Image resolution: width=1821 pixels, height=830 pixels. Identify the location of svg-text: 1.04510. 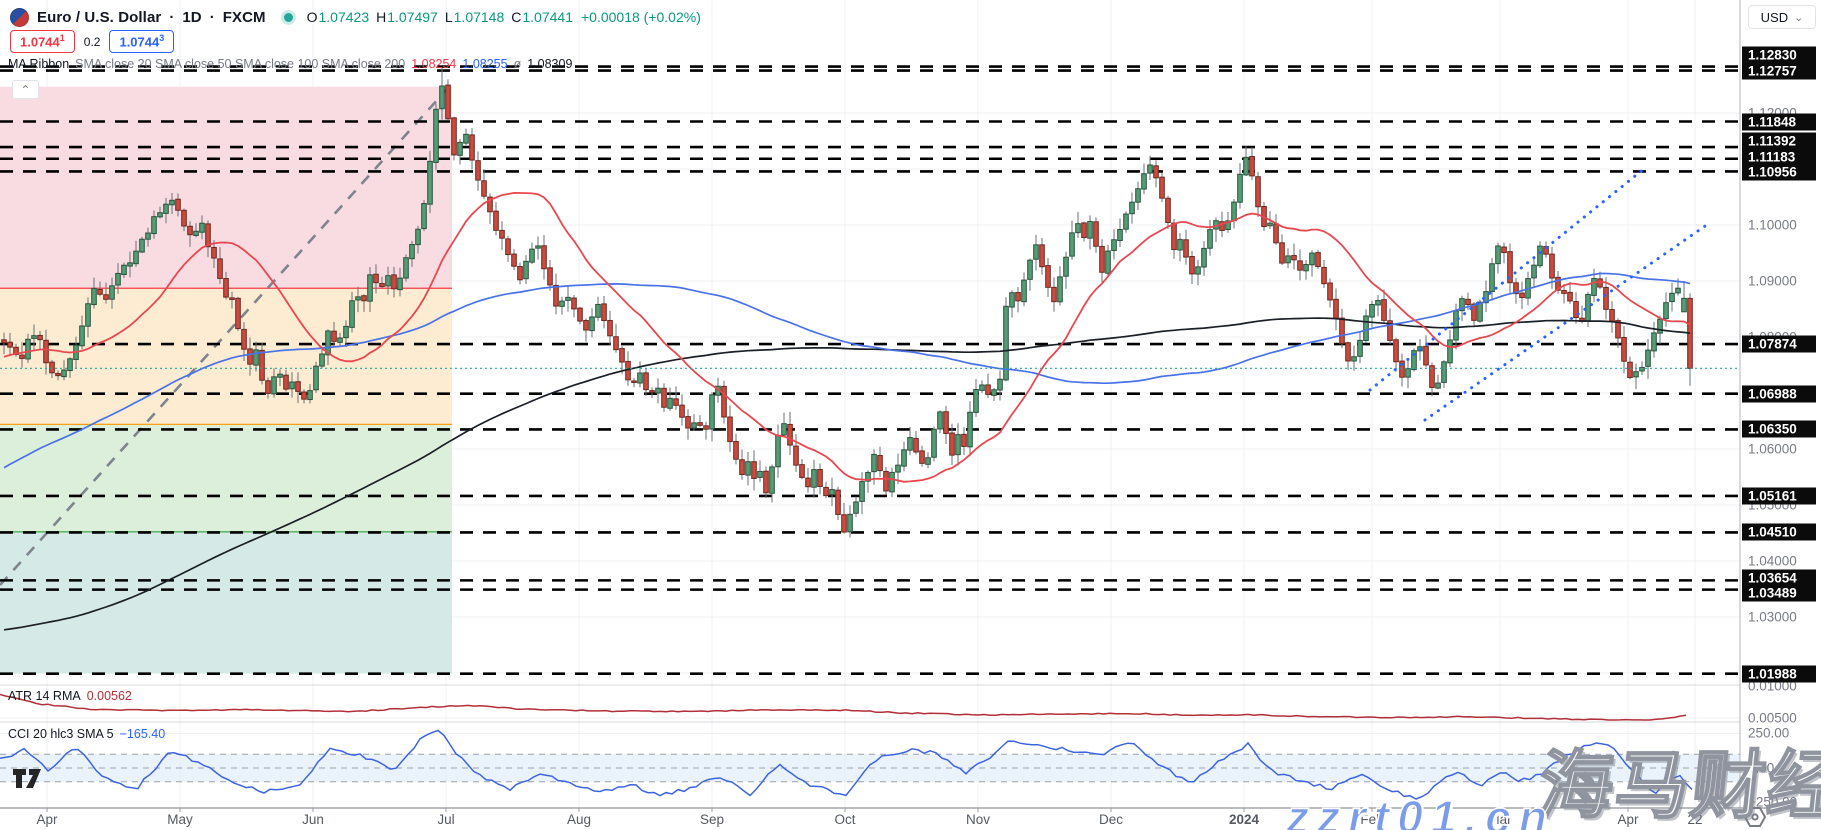
(1772, 532).